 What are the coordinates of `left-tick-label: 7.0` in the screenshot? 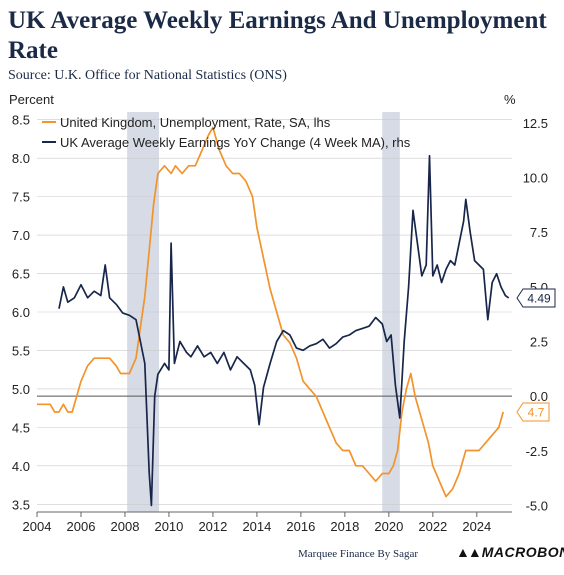 It's located at (21, 235).